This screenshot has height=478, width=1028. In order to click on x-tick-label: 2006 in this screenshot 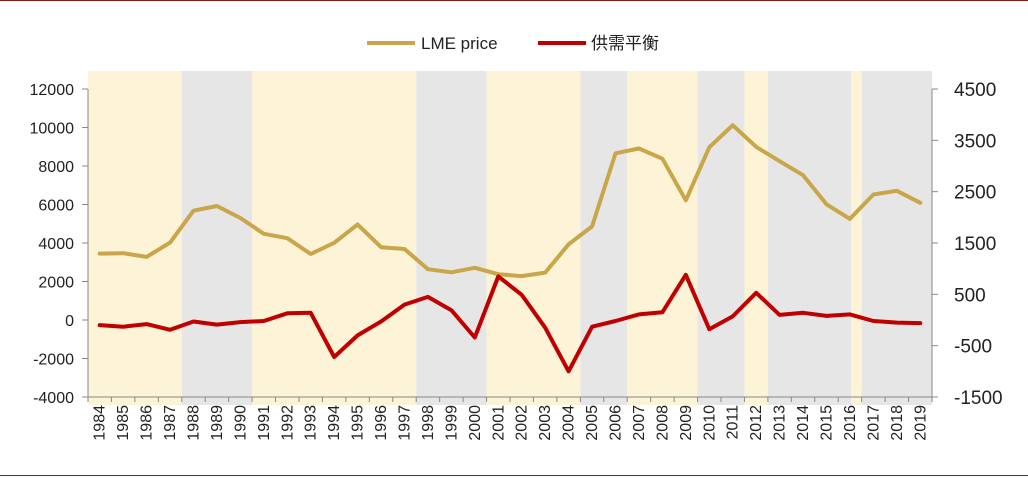, I will do `click(616, 423)`.